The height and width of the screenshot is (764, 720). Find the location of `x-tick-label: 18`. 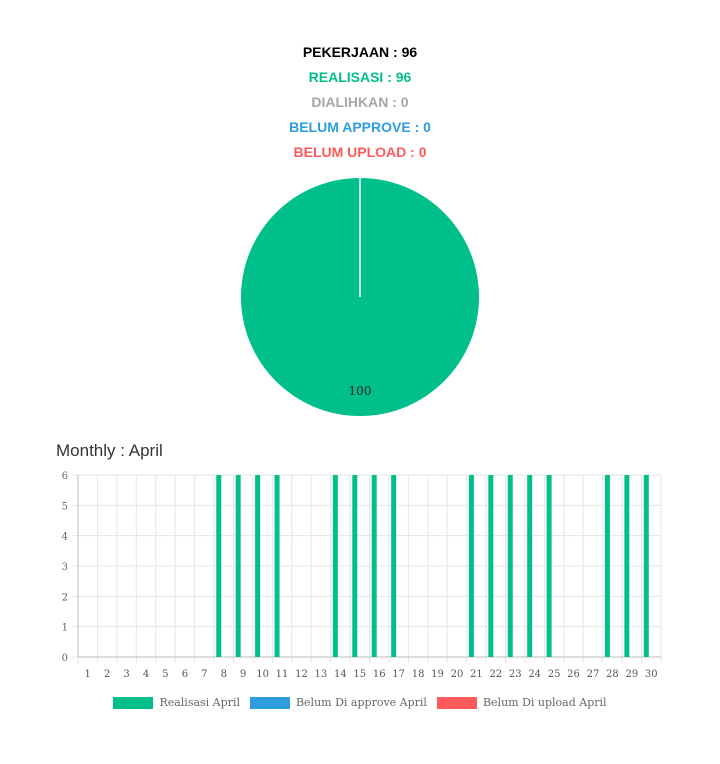

x-tick-label: 18 is located at coordinates (418, 674).